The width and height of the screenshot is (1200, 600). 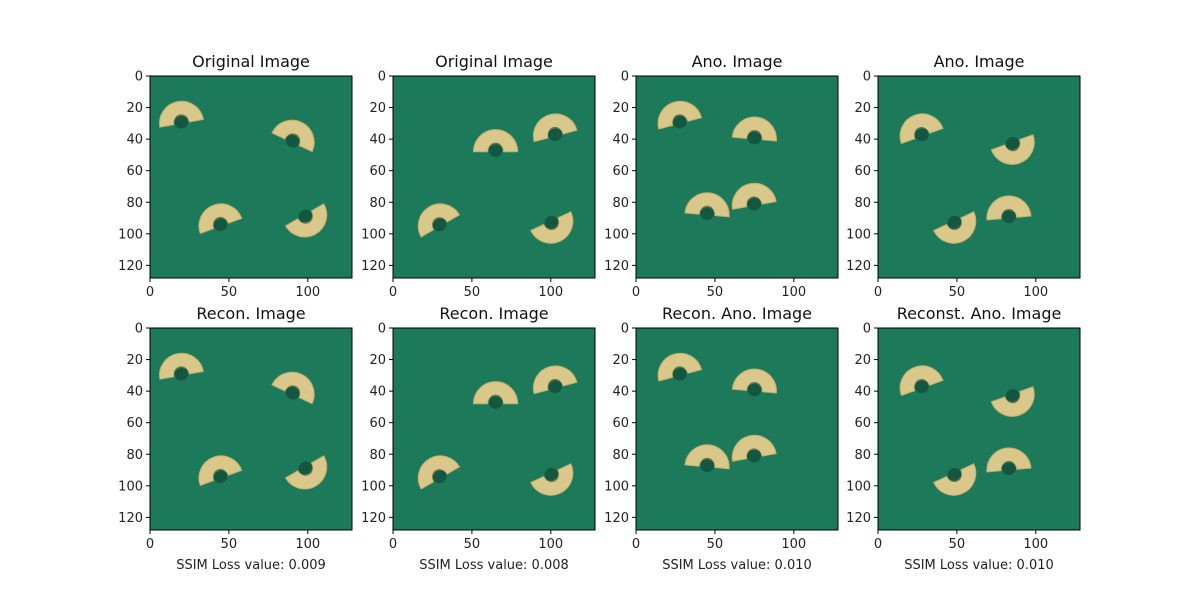 I want to click on panel-title: Recon. Ano. Image, so click(x=737, y=313).